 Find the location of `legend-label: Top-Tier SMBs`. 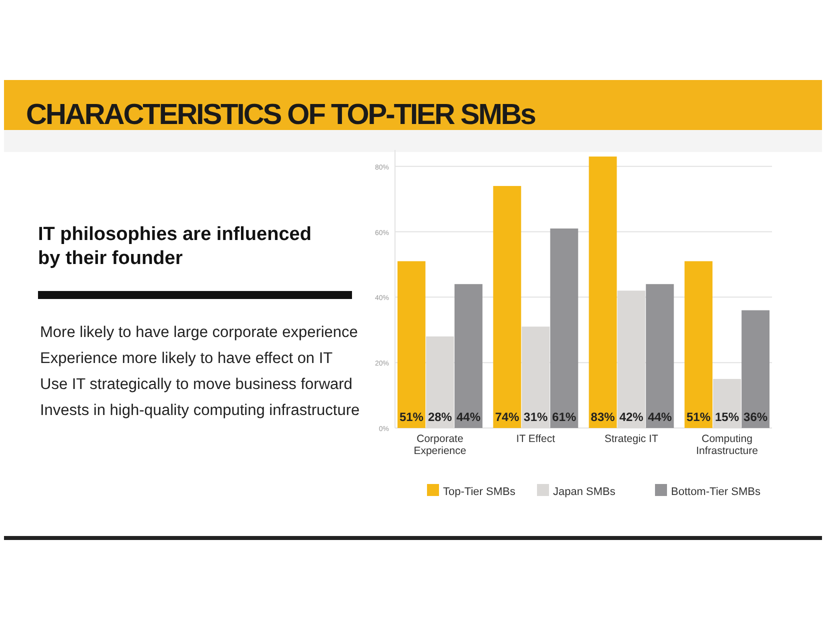

legend-label: Top-Tier SMBs is located at coordinates (479, 492).